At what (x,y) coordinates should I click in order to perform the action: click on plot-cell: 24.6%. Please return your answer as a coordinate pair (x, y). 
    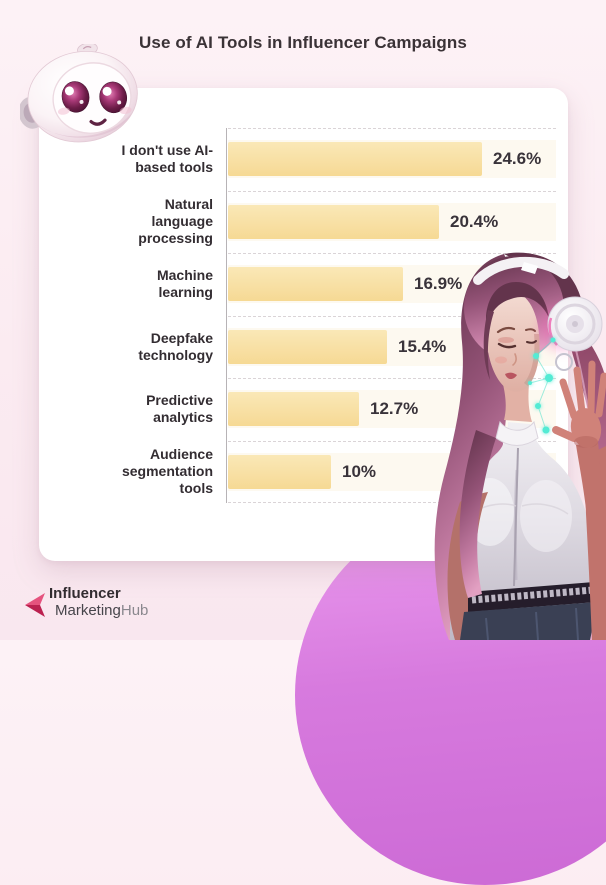
    Looking at the image, I should click on (391, 159).